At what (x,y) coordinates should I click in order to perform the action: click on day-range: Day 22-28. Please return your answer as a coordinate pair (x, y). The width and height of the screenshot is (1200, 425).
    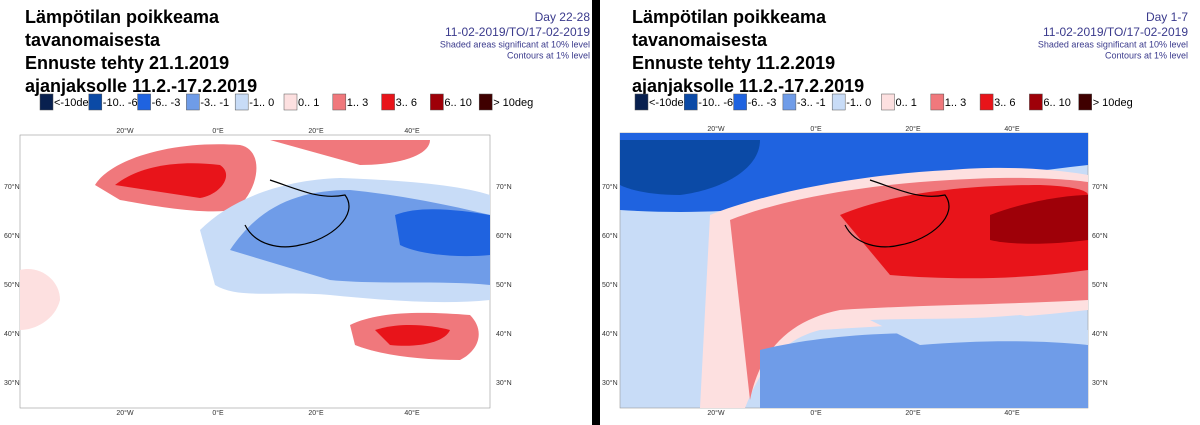
    Looking at the image, I should click on (563, 17).